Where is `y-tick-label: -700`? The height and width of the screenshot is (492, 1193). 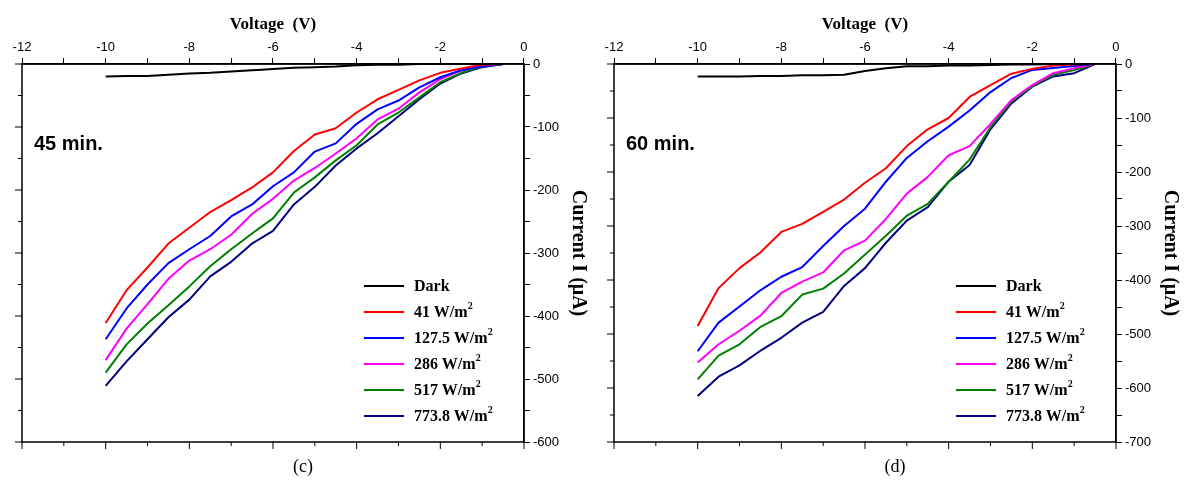
y-tick-label: -700 is located at coordinates (1138, 441).